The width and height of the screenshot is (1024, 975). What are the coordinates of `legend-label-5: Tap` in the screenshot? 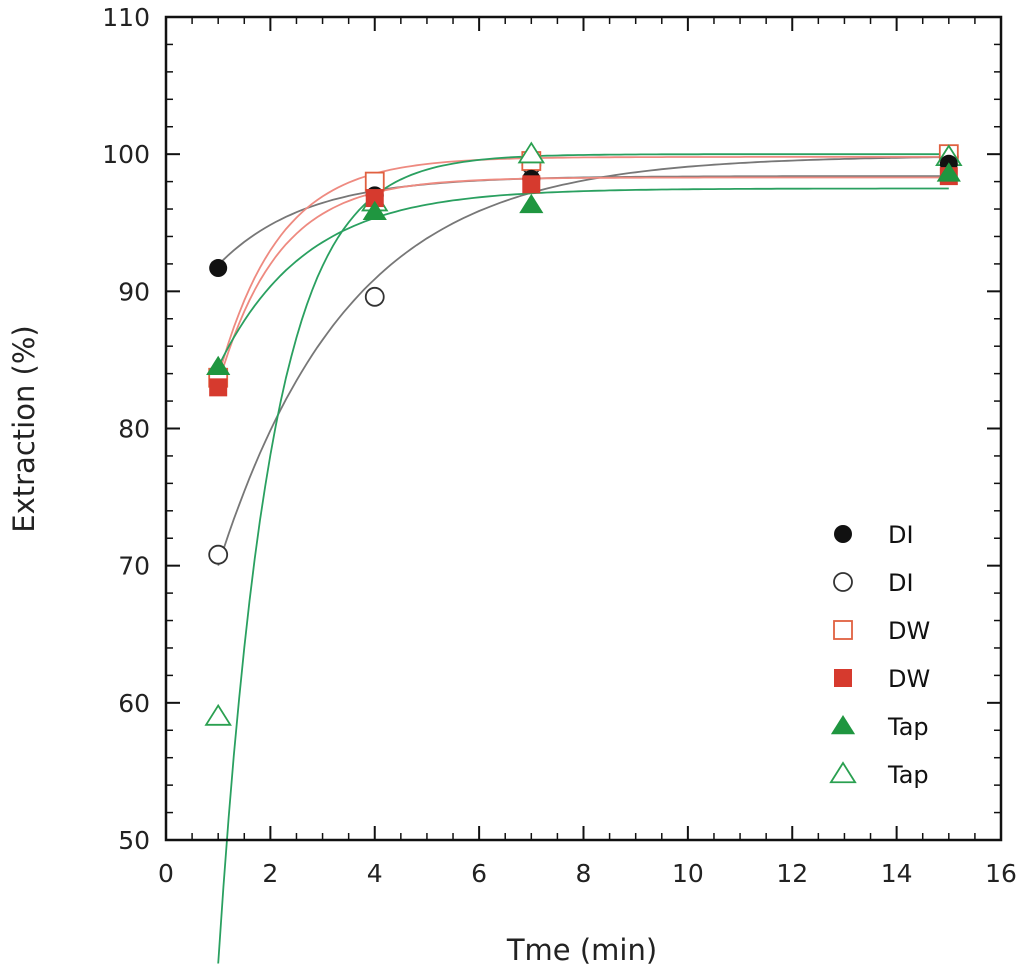 It's located at (908, 775).